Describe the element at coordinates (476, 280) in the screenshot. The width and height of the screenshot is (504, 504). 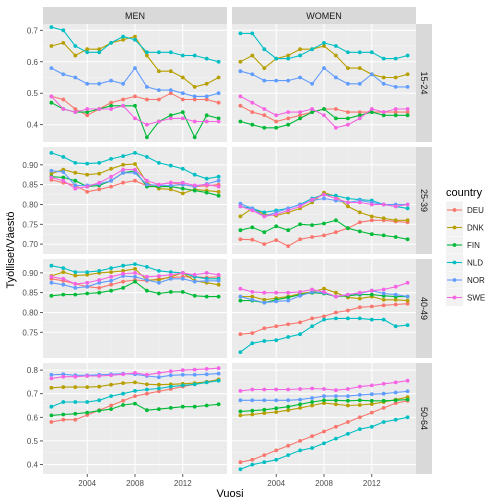
I see `legend-label-nor: NOR` at that location.